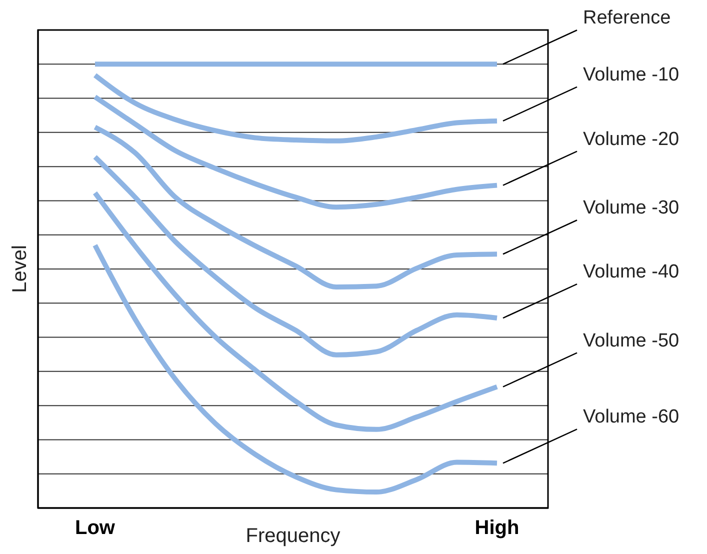  Describe the element at coordinates (631, 417) in the screenshot. I see `text: Volume -60` at that location.